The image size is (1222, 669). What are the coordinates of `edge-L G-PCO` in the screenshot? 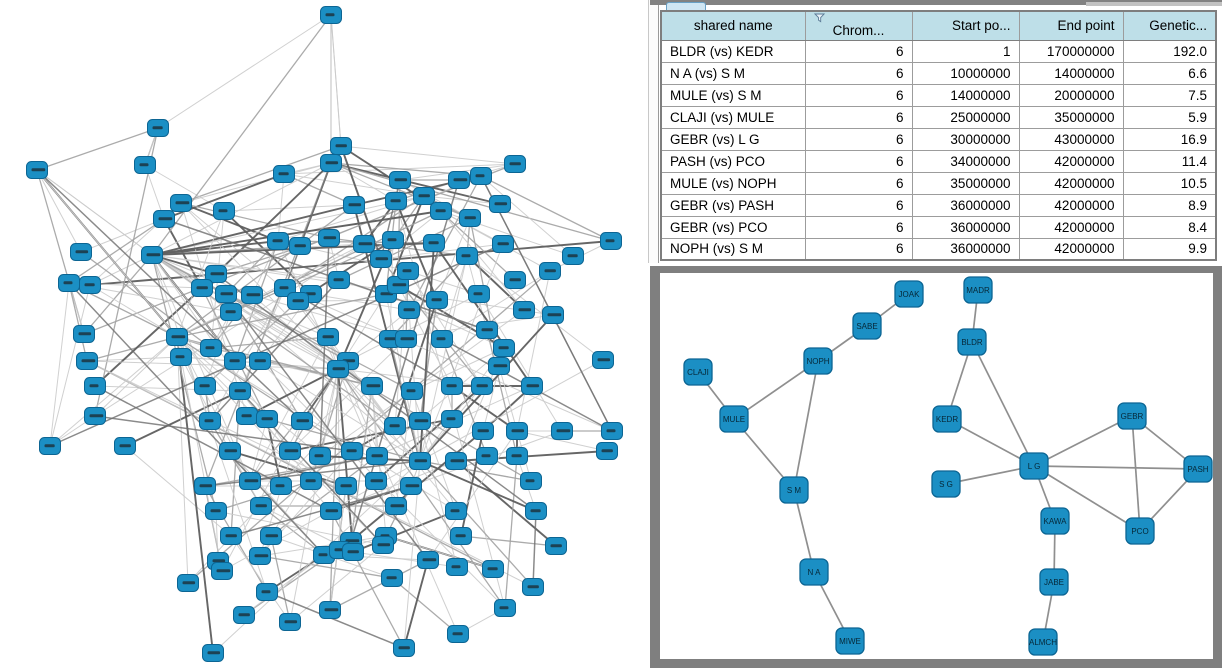 It's located at (1087, 498).